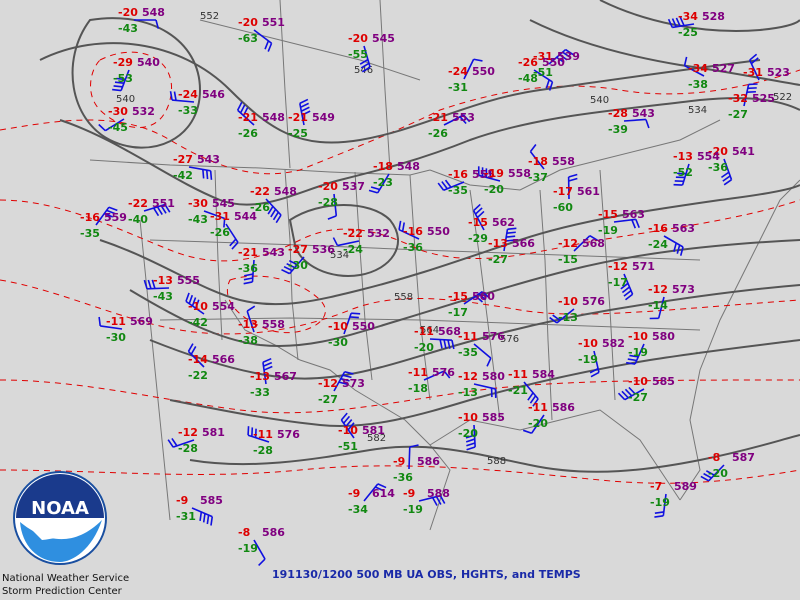  Describe the element at coordinates (199, 508) in the screenshot. I see `station-plot: -9 585 -31` at that location.